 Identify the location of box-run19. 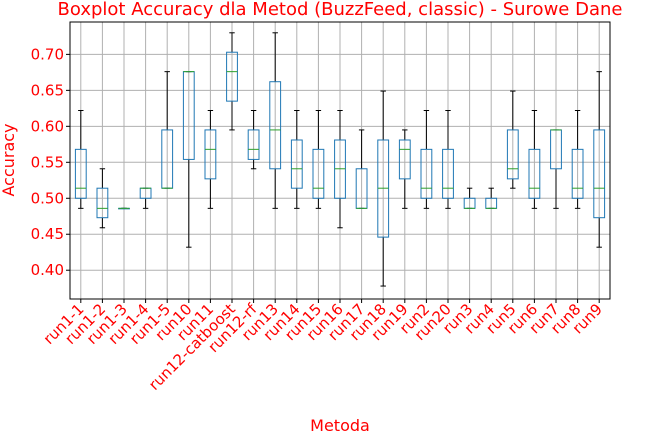
(404, 169).